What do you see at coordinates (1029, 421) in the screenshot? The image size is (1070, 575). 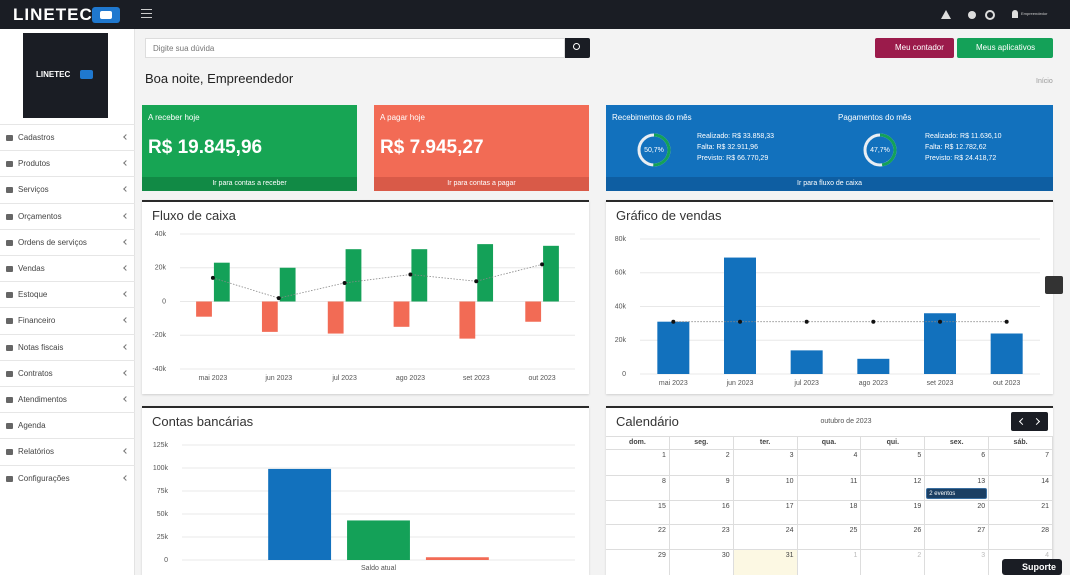 I see `calendar-nav` at bounding box center [1029, 421].